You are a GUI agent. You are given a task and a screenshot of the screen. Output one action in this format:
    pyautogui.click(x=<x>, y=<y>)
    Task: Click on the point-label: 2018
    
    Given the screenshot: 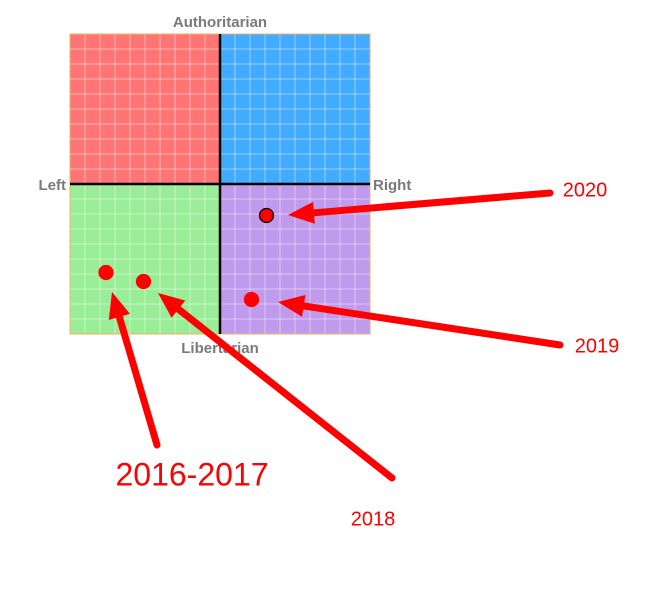 What is the action you would take?
    pyautogui.click(x=373, y=519)
    